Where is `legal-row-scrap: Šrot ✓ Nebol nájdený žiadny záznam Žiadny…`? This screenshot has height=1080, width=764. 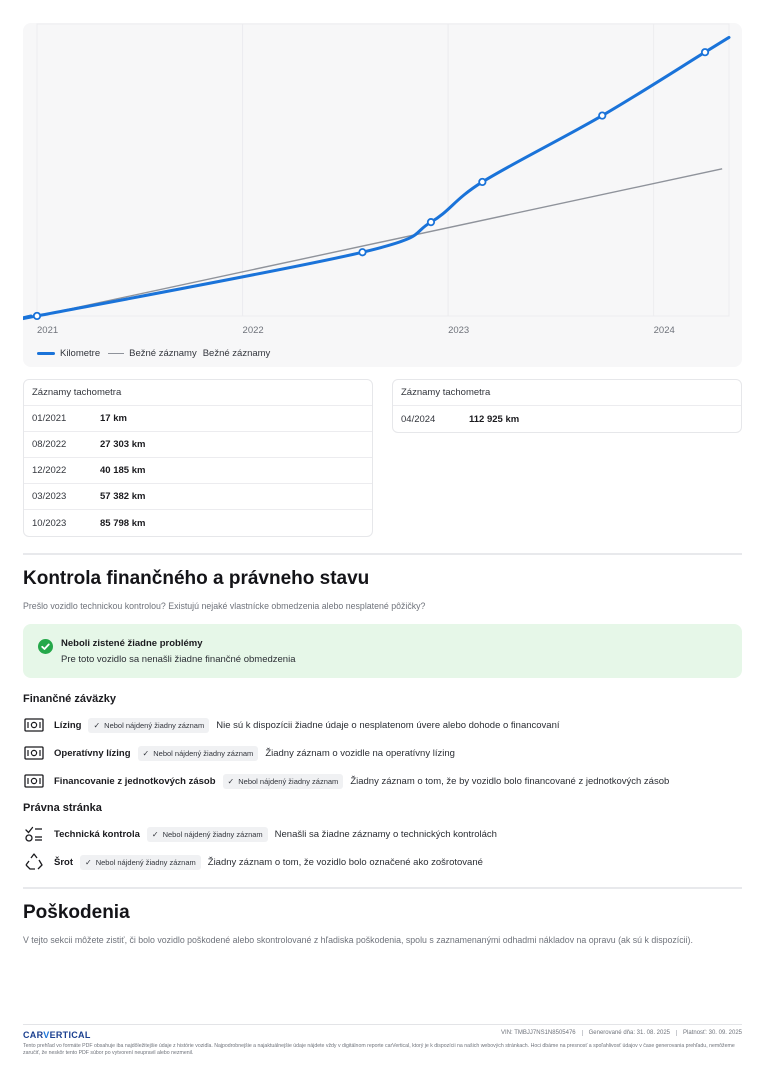
legal-row-scrap: Šrot ✓ Nebol nájdený žiadny záznam Žiadny… is located at coordinates (253, 862).